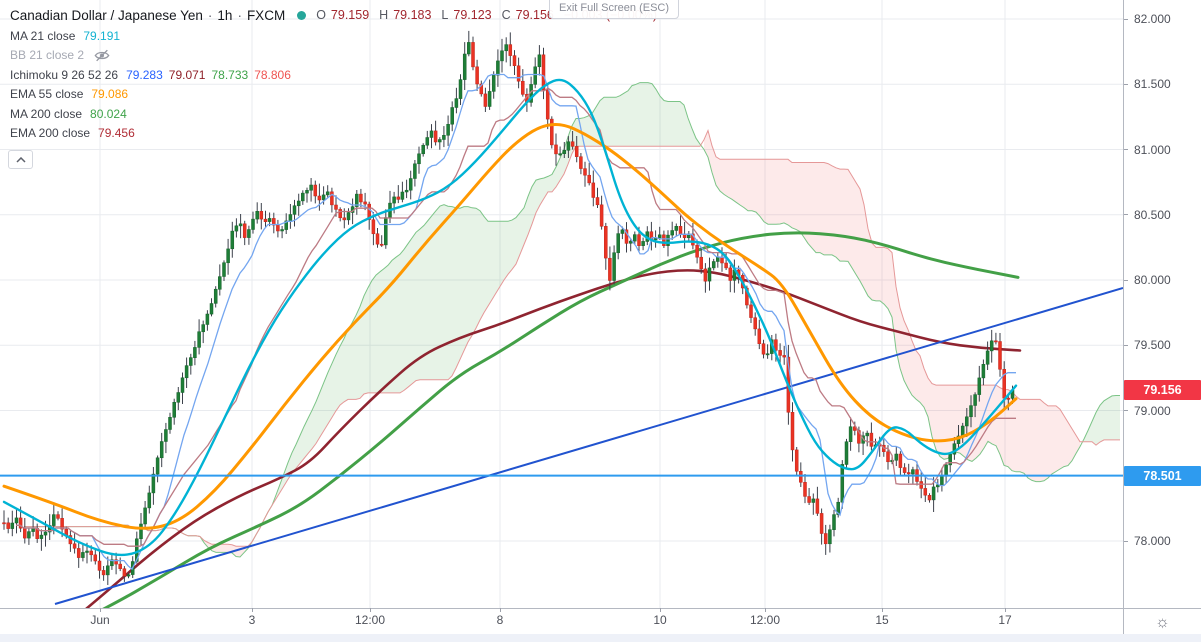 Image resolution: width=1201 pixels, height=642 pixels. I want to click on price-badge: 78.501, so click(1162, 475).